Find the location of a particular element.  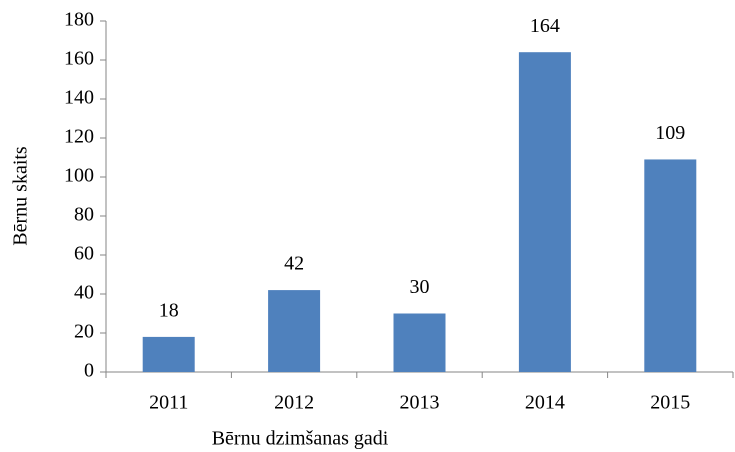

x-tick-label: 2013 is located at coordinates (420, 403).